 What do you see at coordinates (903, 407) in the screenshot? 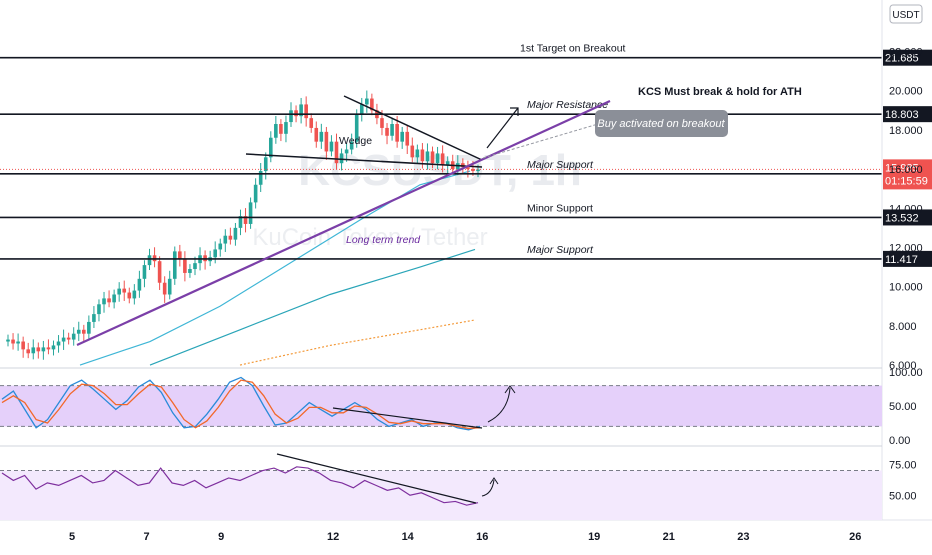
I see `stoch-tick-label: 50.00` at bounding box center [903, 407].